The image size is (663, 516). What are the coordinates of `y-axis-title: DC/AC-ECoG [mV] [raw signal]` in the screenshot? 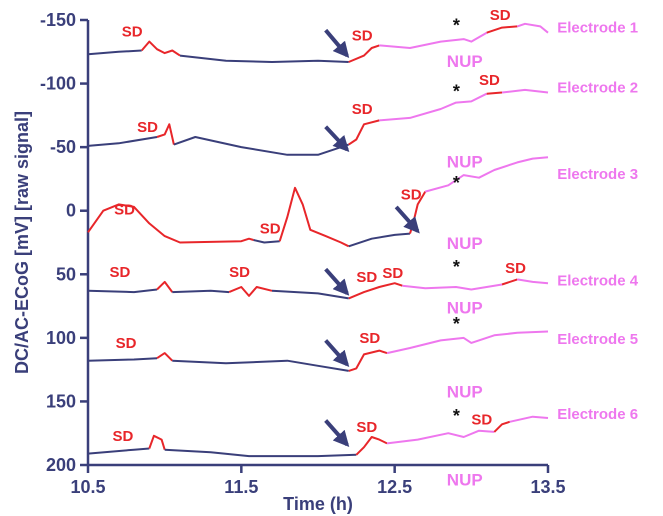 It's located at (22, 242).